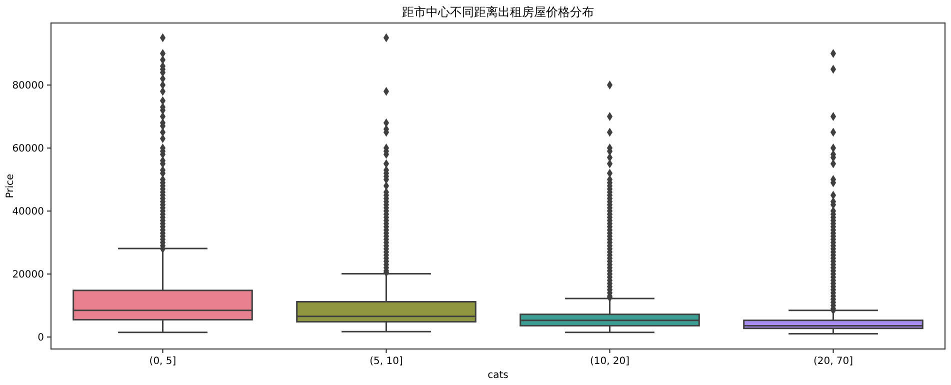  Describe the element at coordinates (28, 86) in the screenshot. I see `y-tick-label: 80000` at that location.